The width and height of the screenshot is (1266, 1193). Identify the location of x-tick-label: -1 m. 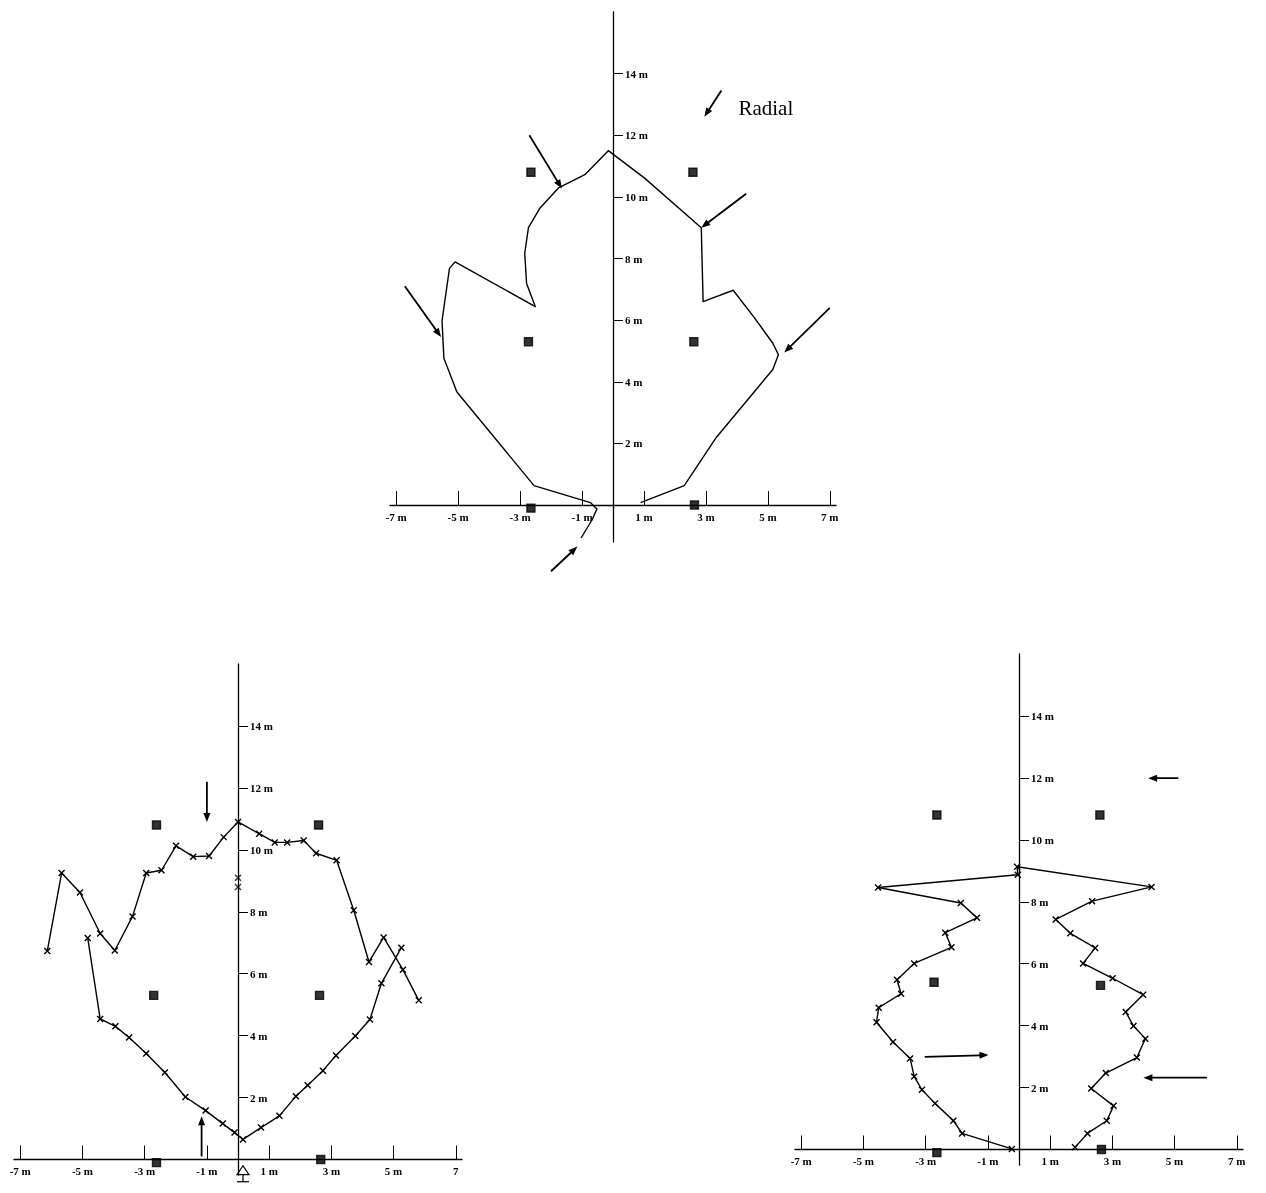
(582, 516).